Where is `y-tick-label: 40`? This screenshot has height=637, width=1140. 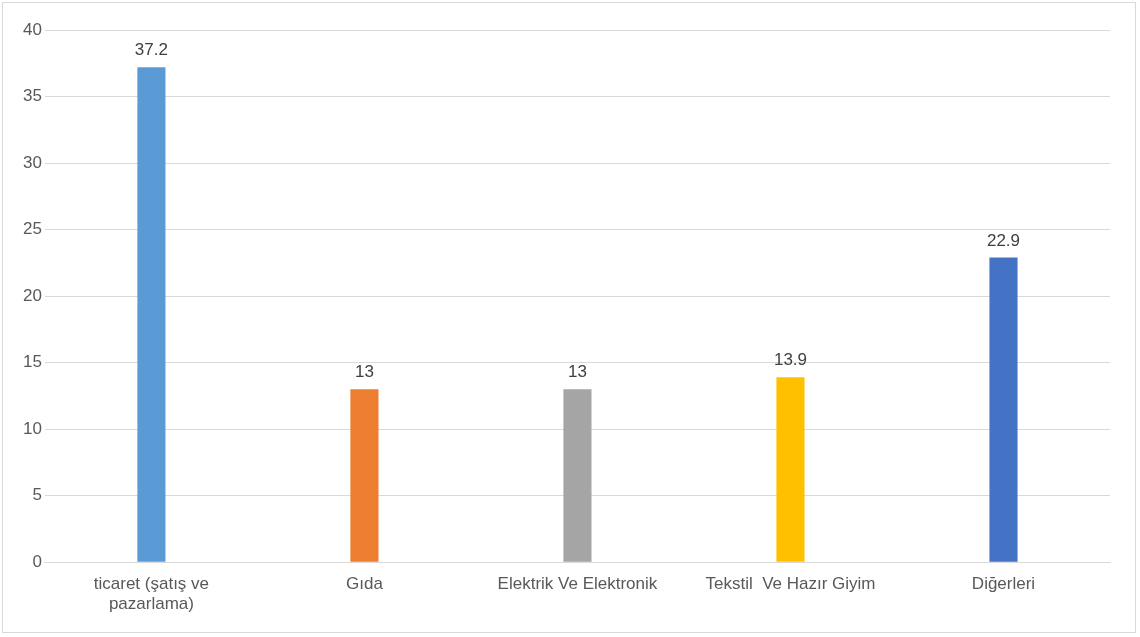
y-tick-label: 40 is located at coordinates (32, 29).